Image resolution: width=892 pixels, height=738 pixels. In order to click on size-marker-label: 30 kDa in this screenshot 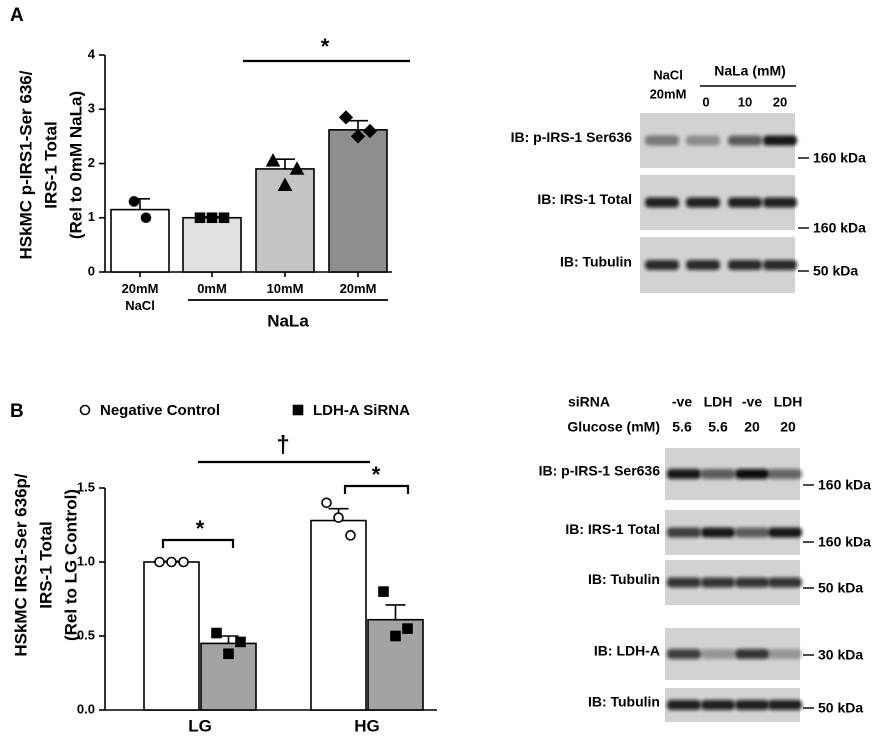, I will do `click(840, 655)`.